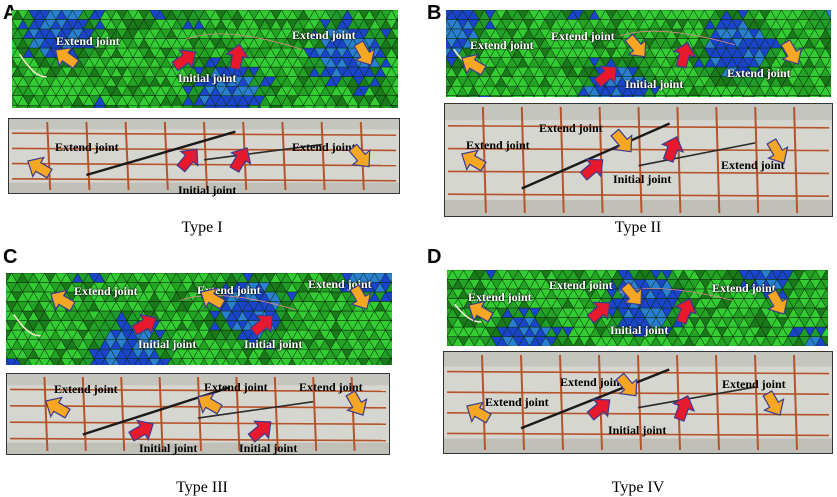 The image size is (837, 497). I want to click on panel-letter-c: C, so click(10, 257).